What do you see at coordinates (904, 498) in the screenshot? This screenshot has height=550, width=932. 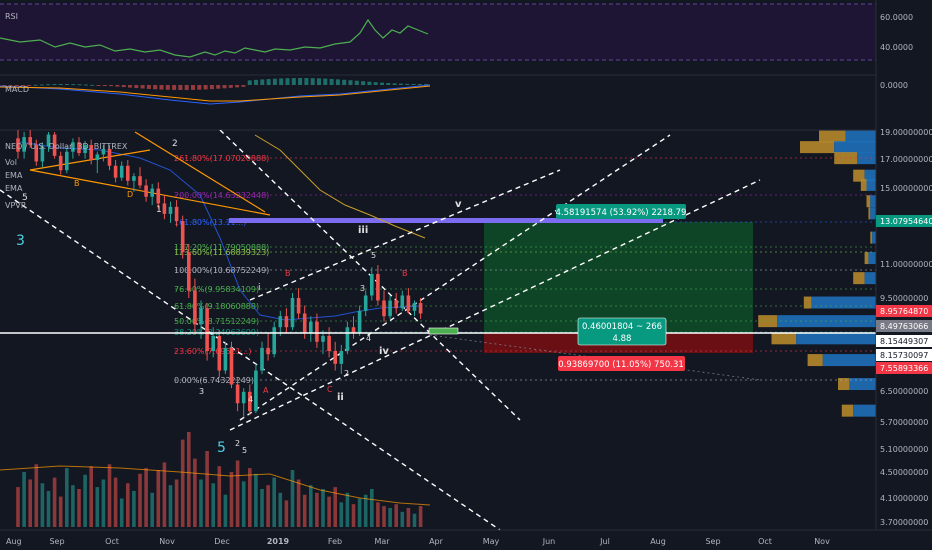 I see `y-tick-label: 4.10000000` at bounding box center [904, 498].